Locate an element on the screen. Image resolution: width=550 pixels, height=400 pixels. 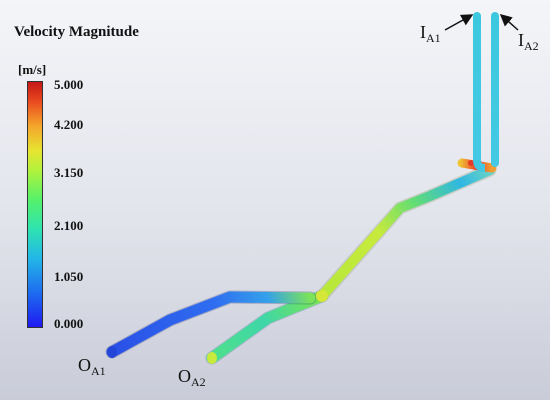
tick-label-max: 5.000 is located at coordinates (69, 84).